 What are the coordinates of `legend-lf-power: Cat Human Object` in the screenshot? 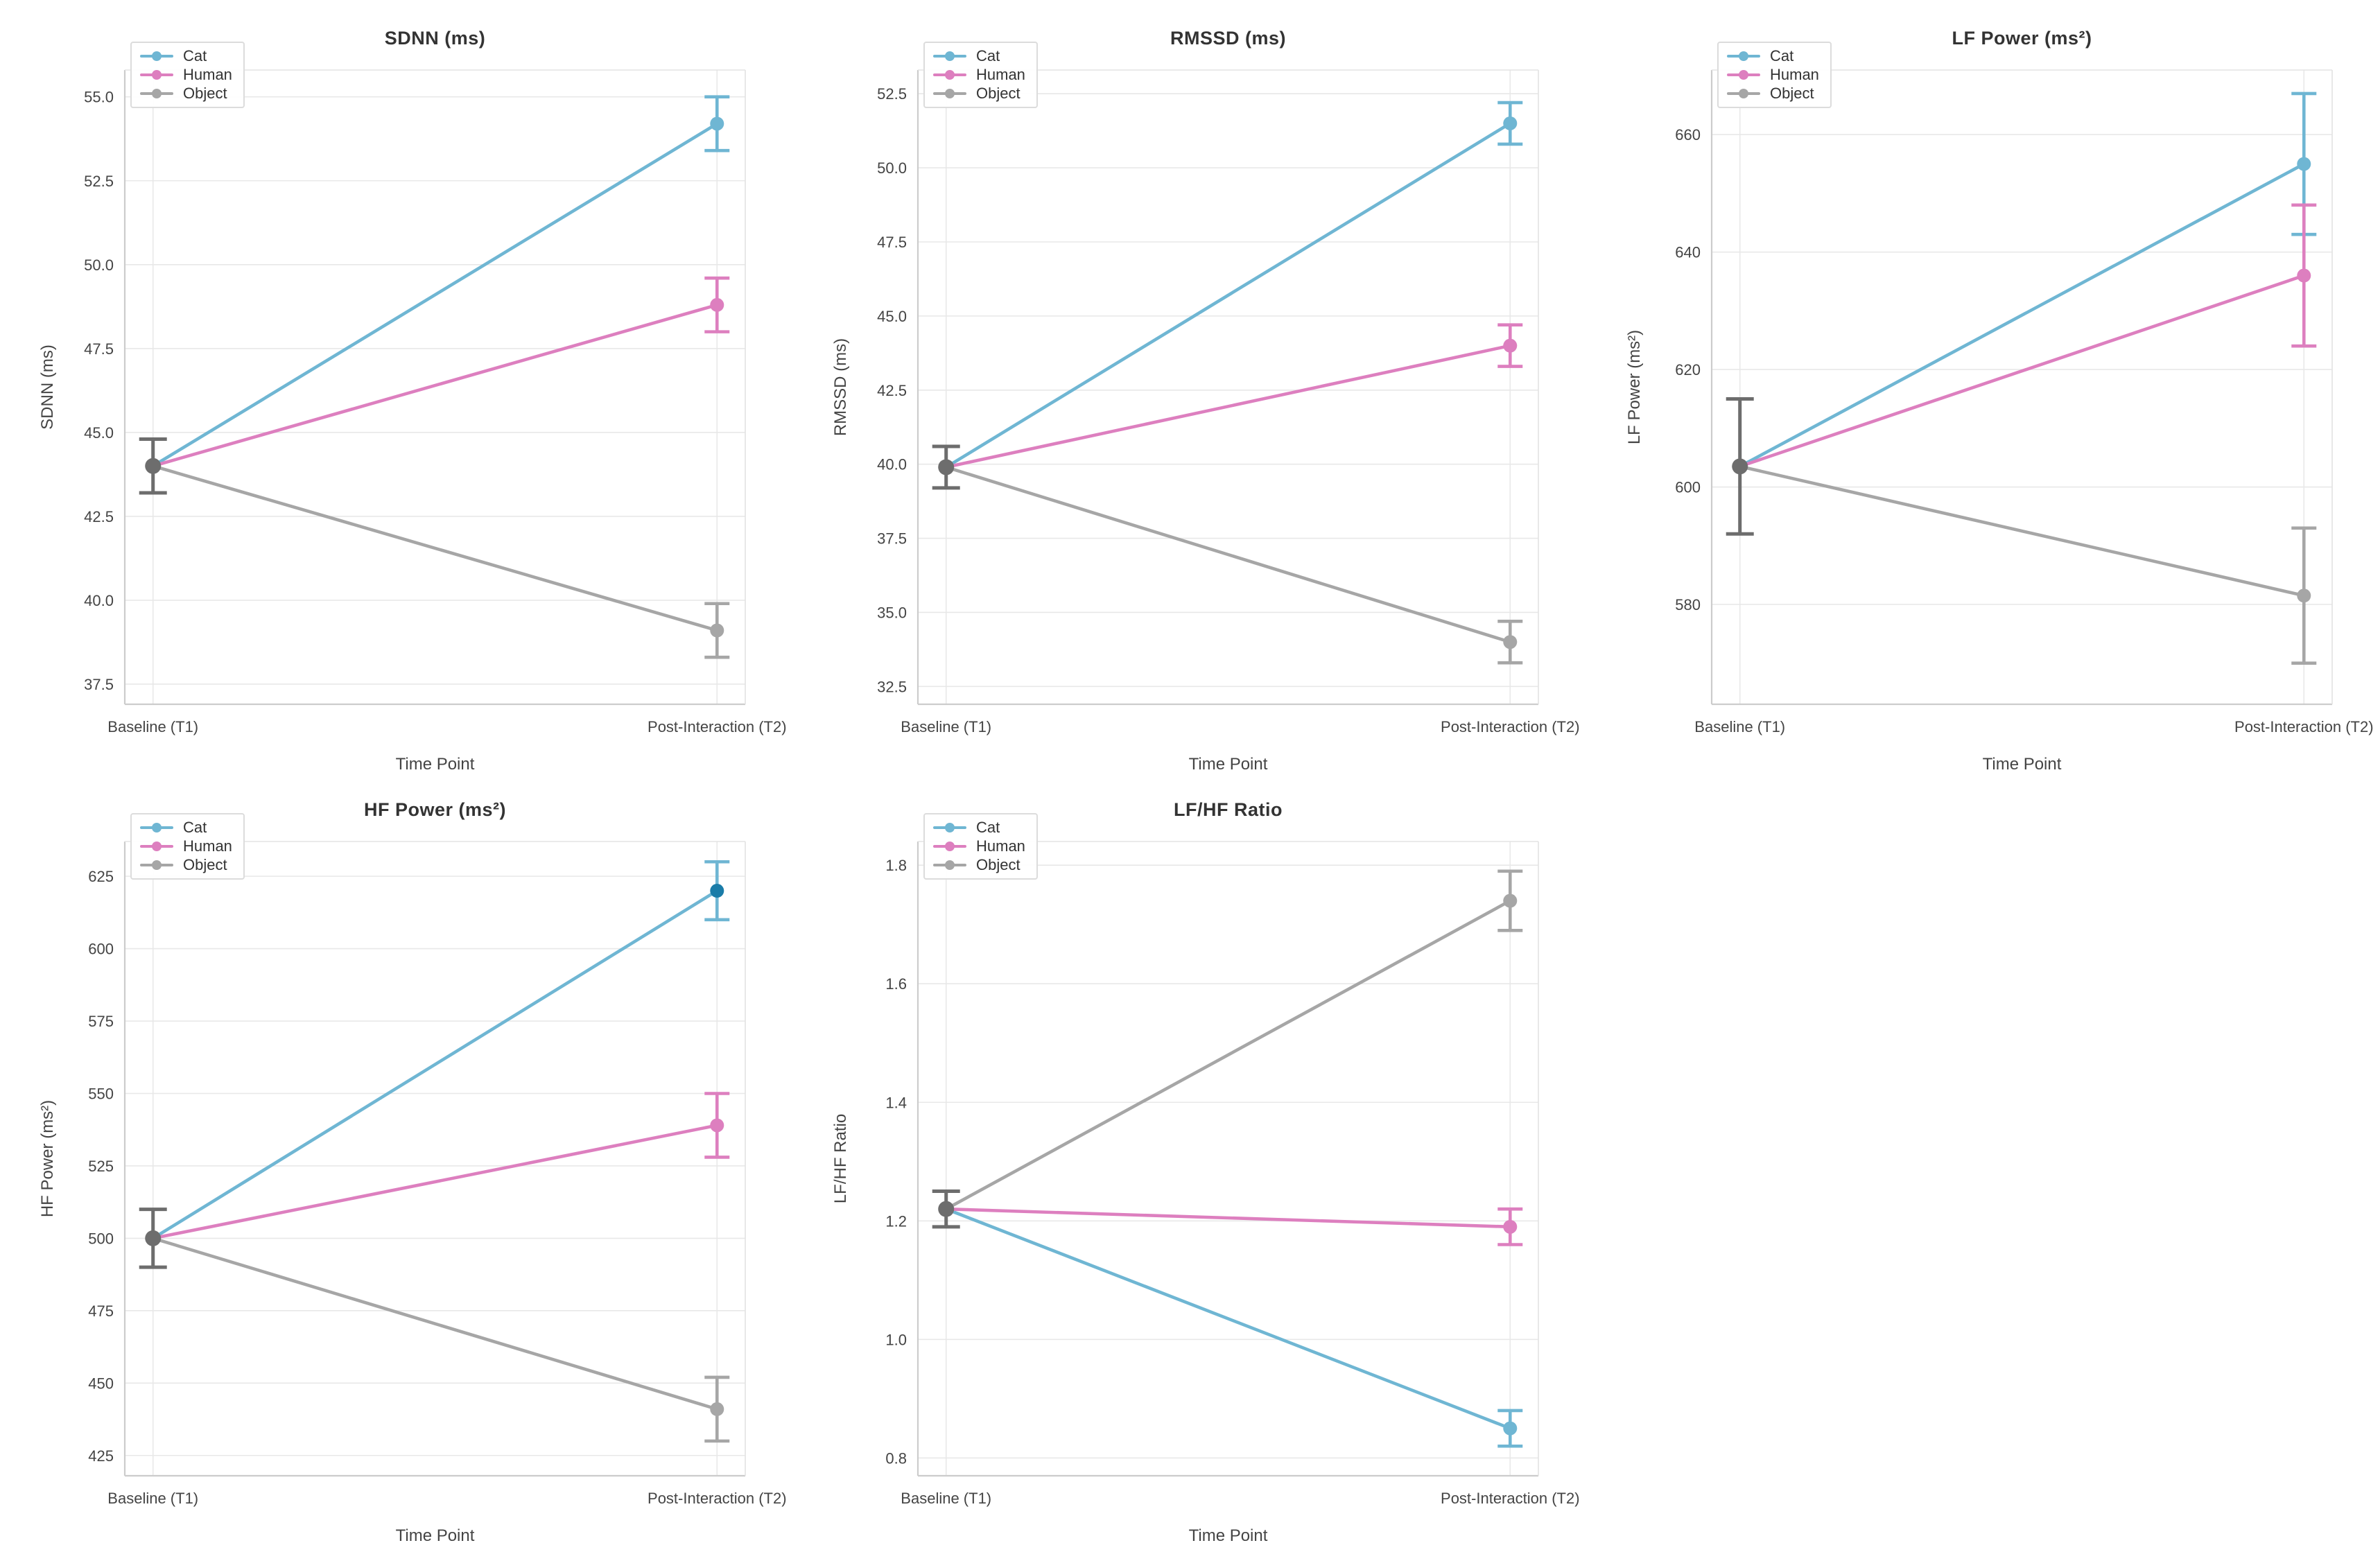 It's located at (1774, 75).